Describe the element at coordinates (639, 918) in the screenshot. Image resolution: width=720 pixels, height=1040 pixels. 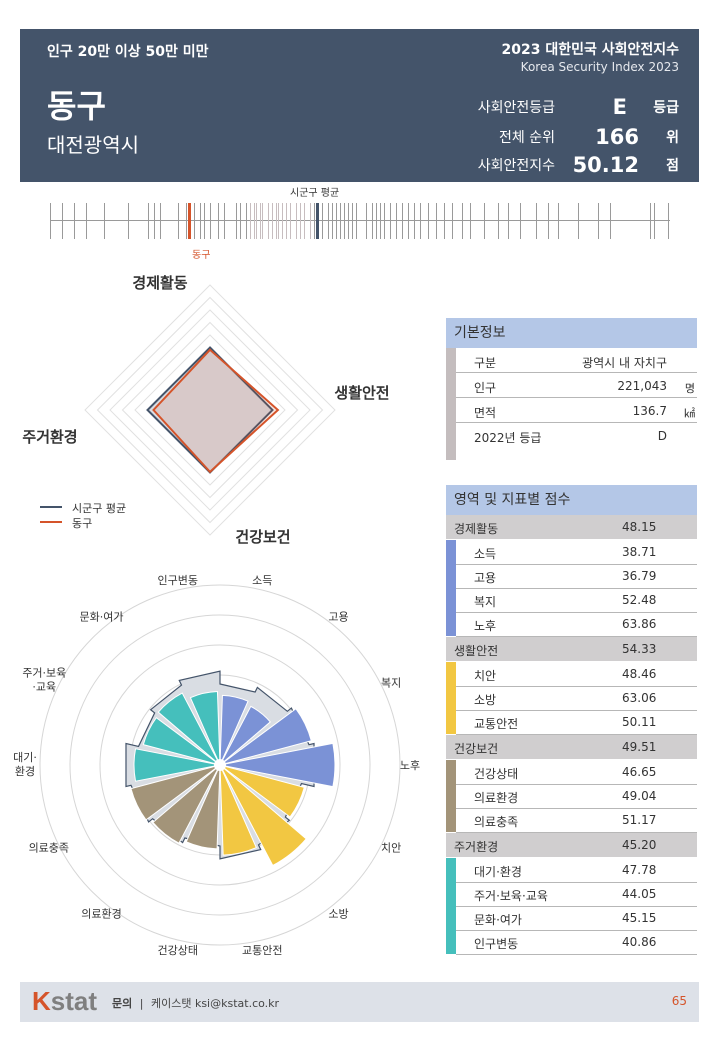
I see `score-item-value: 45.15` at that location.